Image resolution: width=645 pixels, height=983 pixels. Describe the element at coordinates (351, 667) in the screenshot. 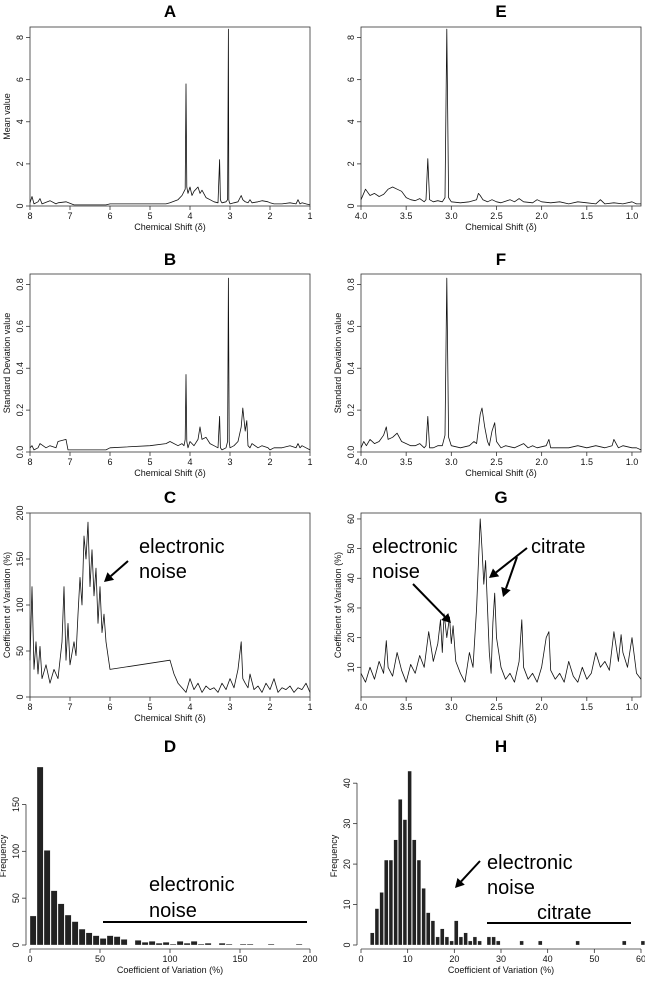

I see `y-tick-label: 10` at that location.